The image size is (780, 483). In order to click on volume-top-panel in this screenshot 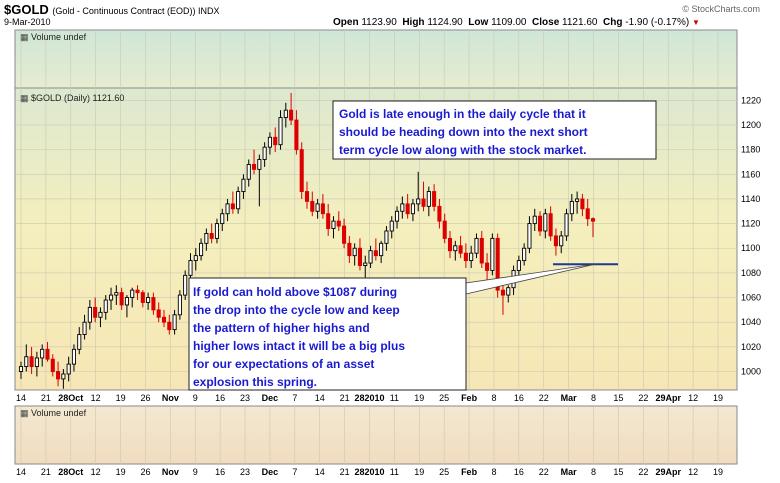, I will do `click(376, 59)`.